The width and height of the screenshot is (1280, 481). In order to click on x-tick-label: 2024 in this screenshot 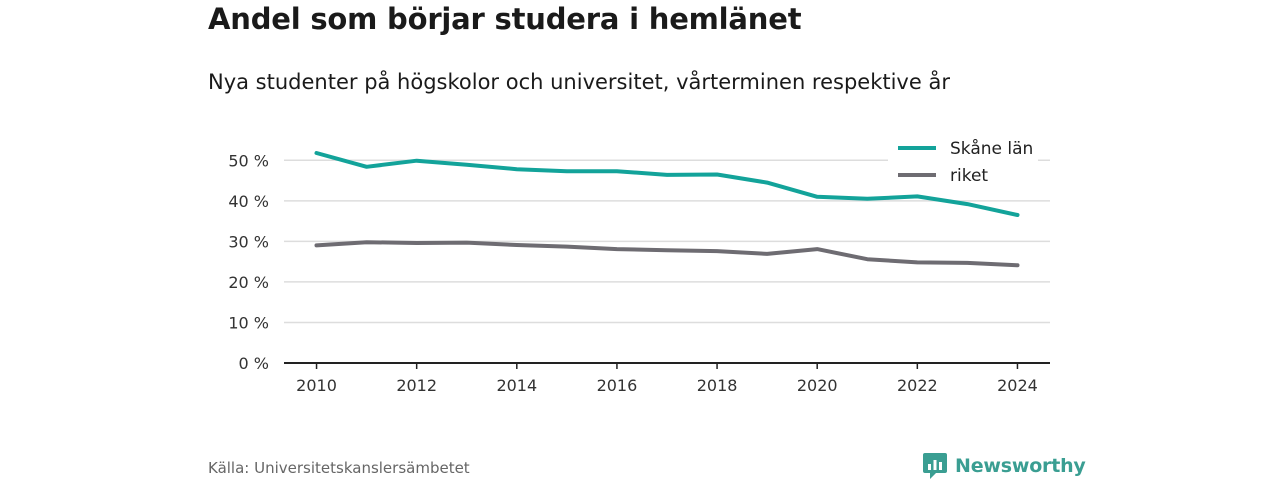, I will do `click(1017, 385)`.